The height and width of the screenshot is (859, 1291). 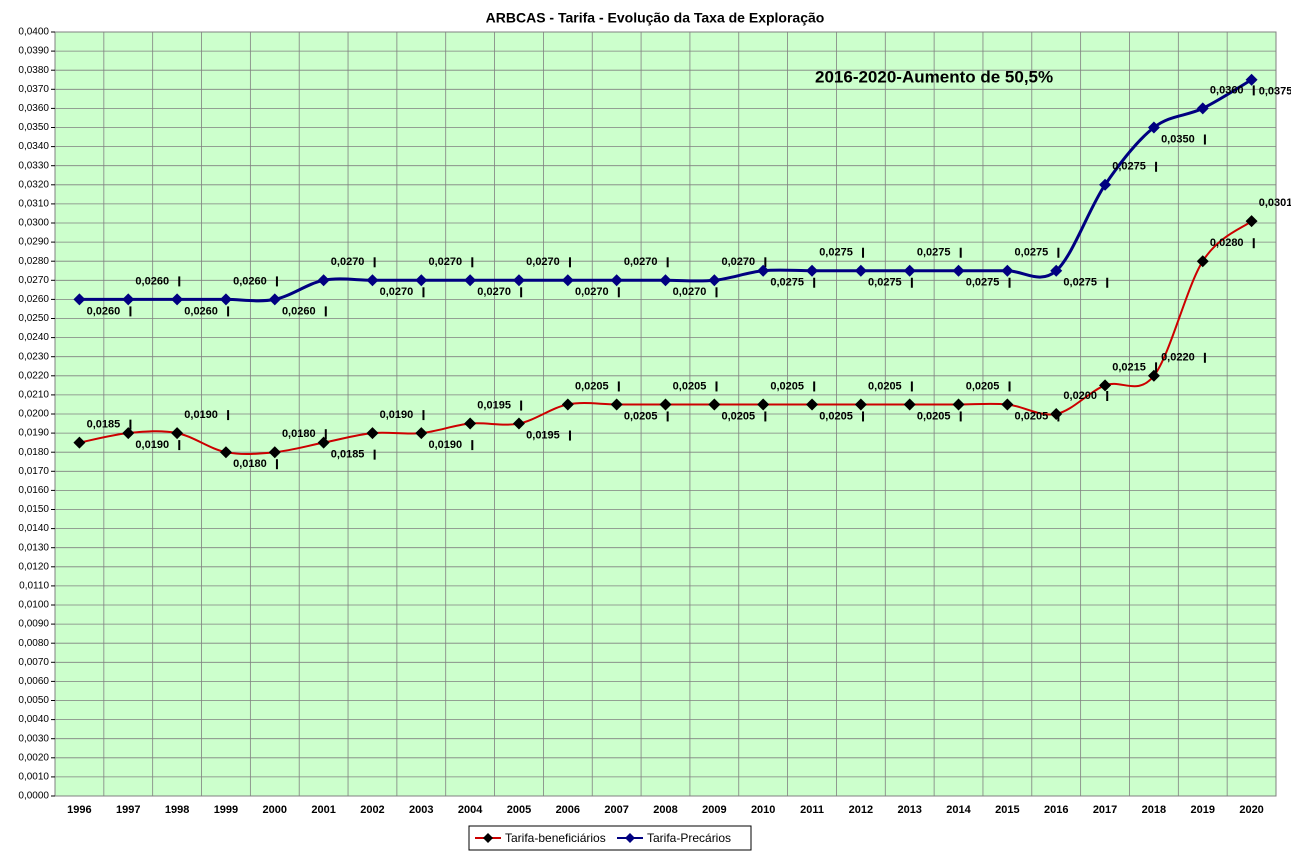 I want to click on x-tick-label: 2018, so click(x=1154, y=810).